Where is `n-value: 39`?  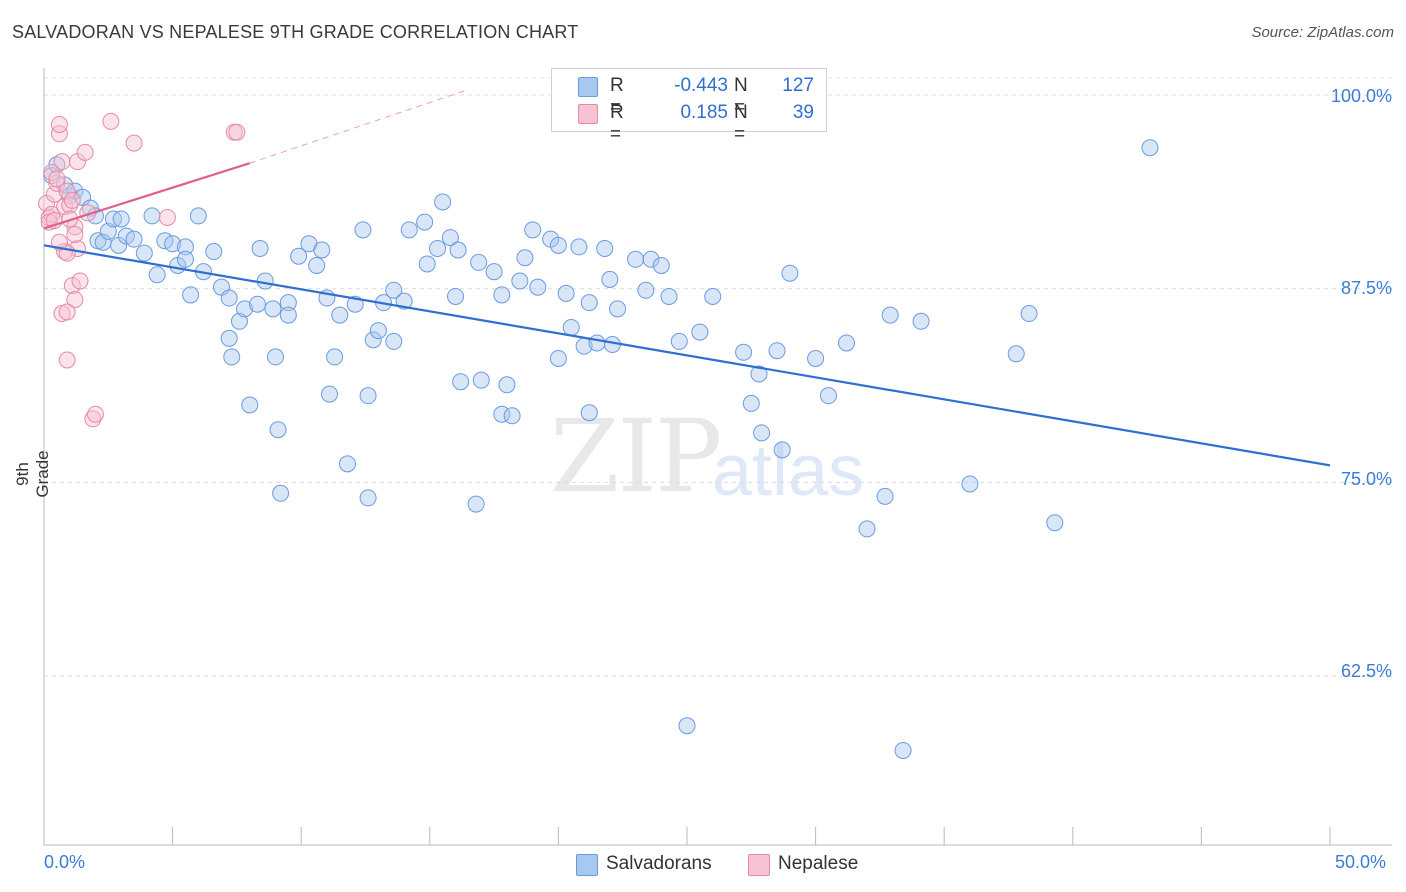 n-value: 39 is located at coordinates (803, 112).